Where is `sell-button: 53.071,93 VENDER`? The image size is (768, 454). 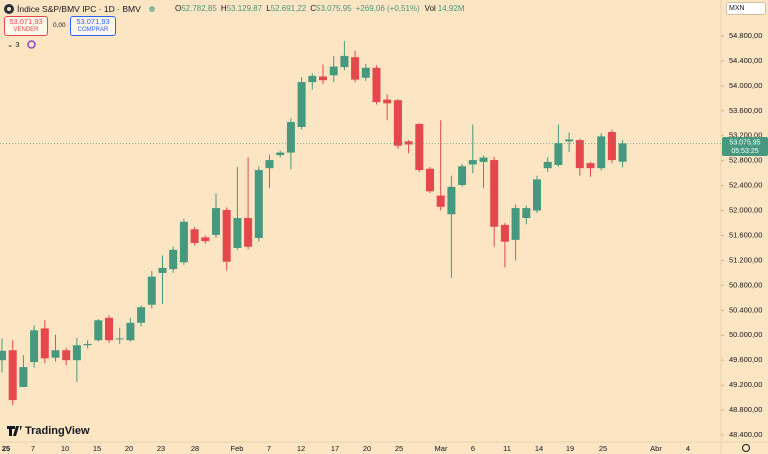 sell-button: 53.071,93 VENDER is located at coordinates (26, 26).